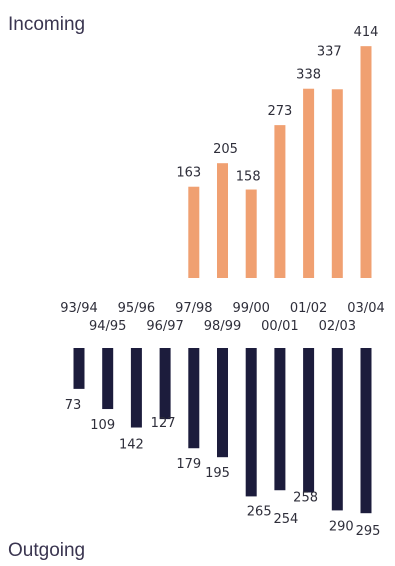 This screenshot has height=566, width=395. What do you see at coordinates (279, 326) in the screenshot?
I see `category-label-00-01: 00/01` at bounding box center [279, 326].